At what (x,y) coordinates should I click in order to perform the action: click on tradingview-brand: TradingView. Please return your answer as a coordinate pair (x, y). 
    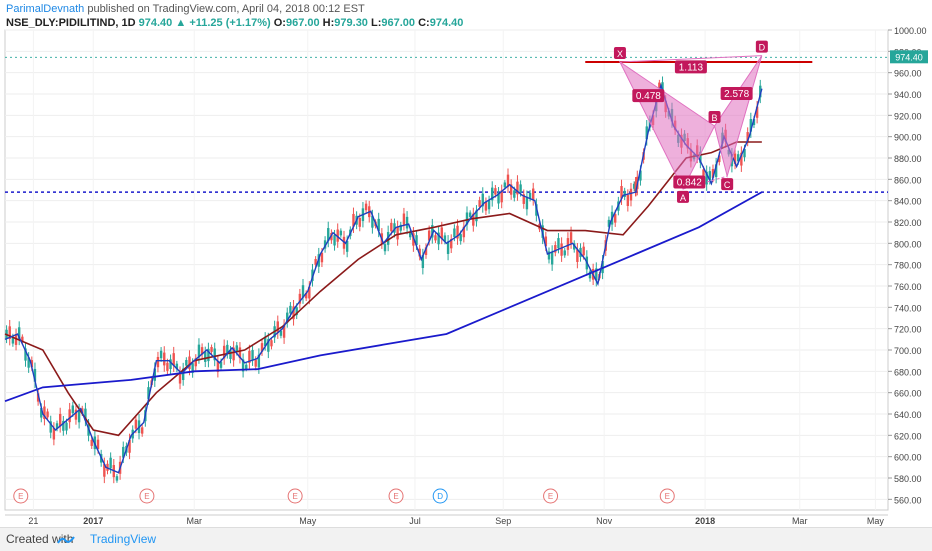
    Looking at the image, I should click on (123, 539).